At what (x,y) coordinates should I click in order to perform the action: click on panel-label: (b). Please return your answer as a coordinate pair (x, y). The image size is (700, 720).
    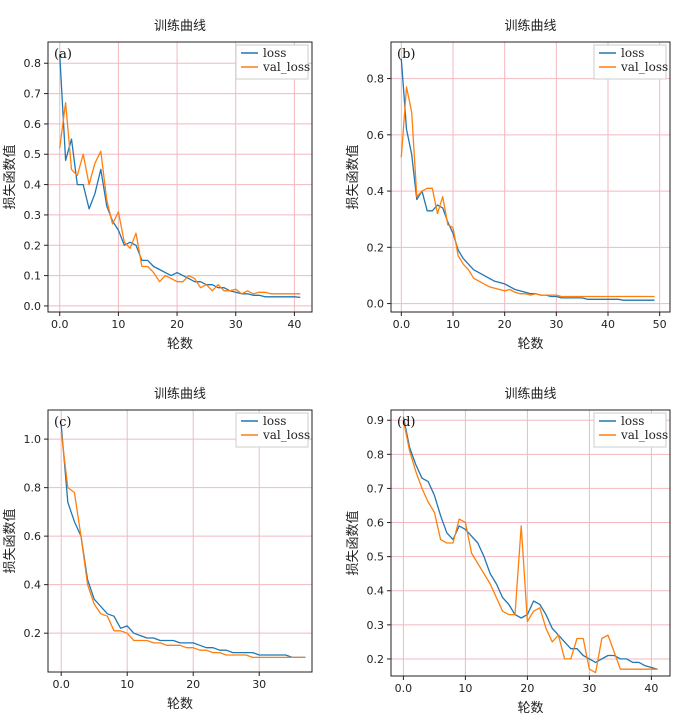
    Looking at the image, I should click on (406, 54).